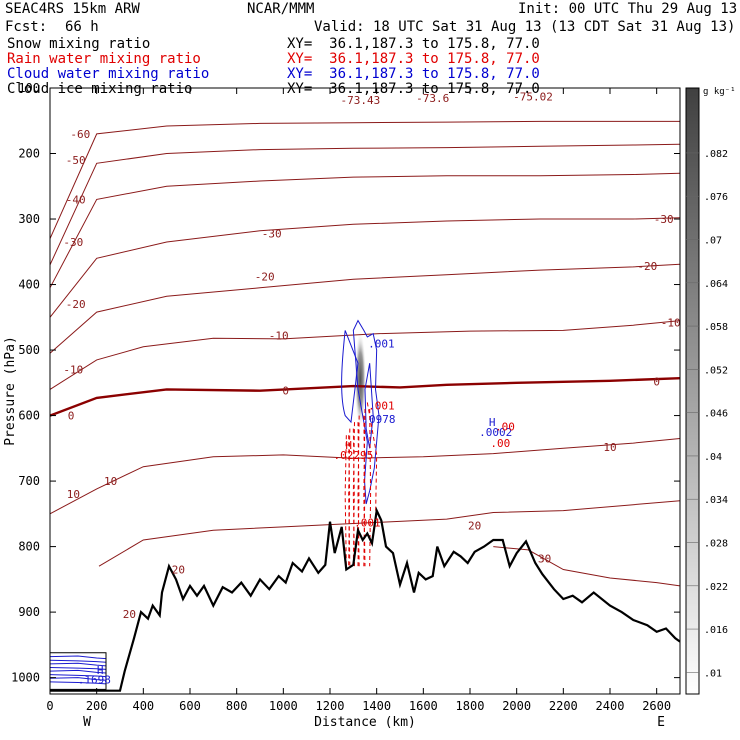 Image resolution: width=740 pixels, height=740 pixels. I want to click on forecast-hours: 66 h, so click(82, 27).